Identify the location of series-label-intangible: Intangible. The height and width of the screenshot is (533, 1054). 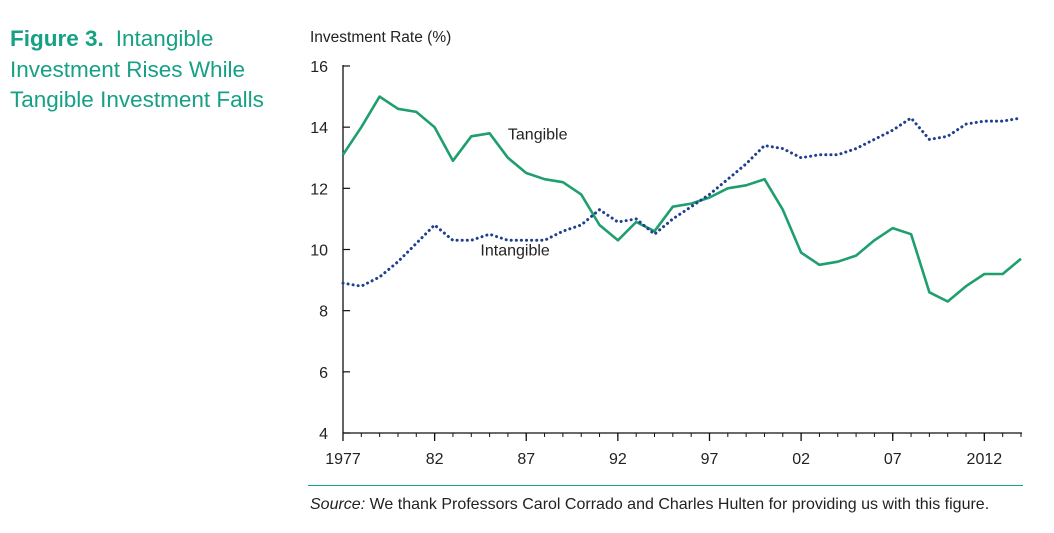
(514, 251).